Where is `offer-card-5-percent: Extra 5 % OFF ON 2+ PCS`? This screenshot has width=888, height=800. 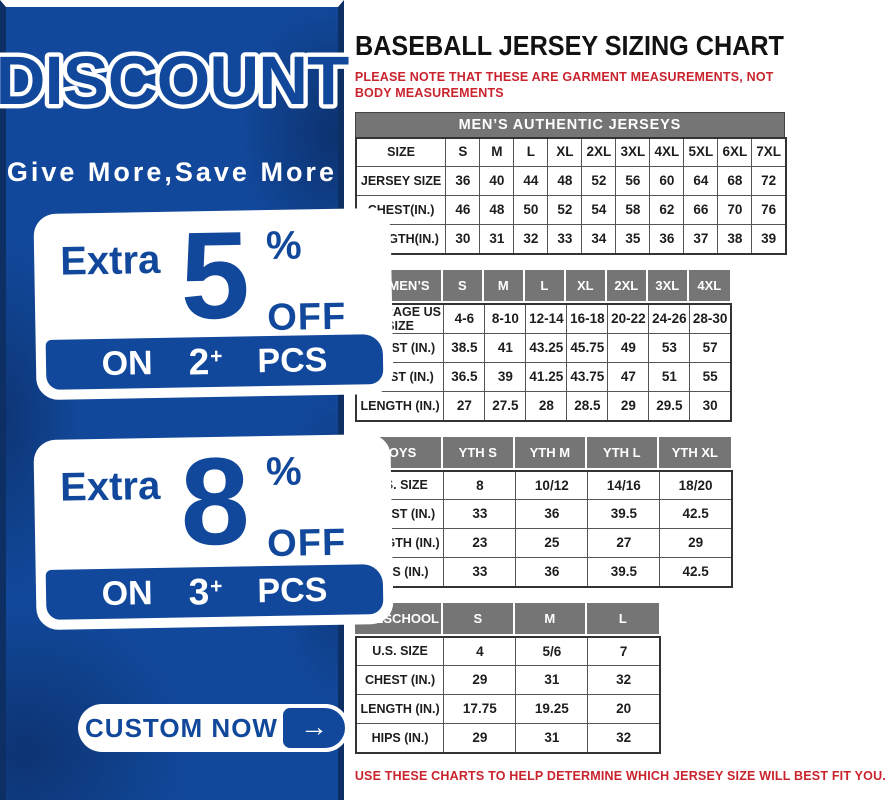
offer-card-5-percent: Extra 5 % OFF ON 2+ PCS is located at coordinates (213, 303).